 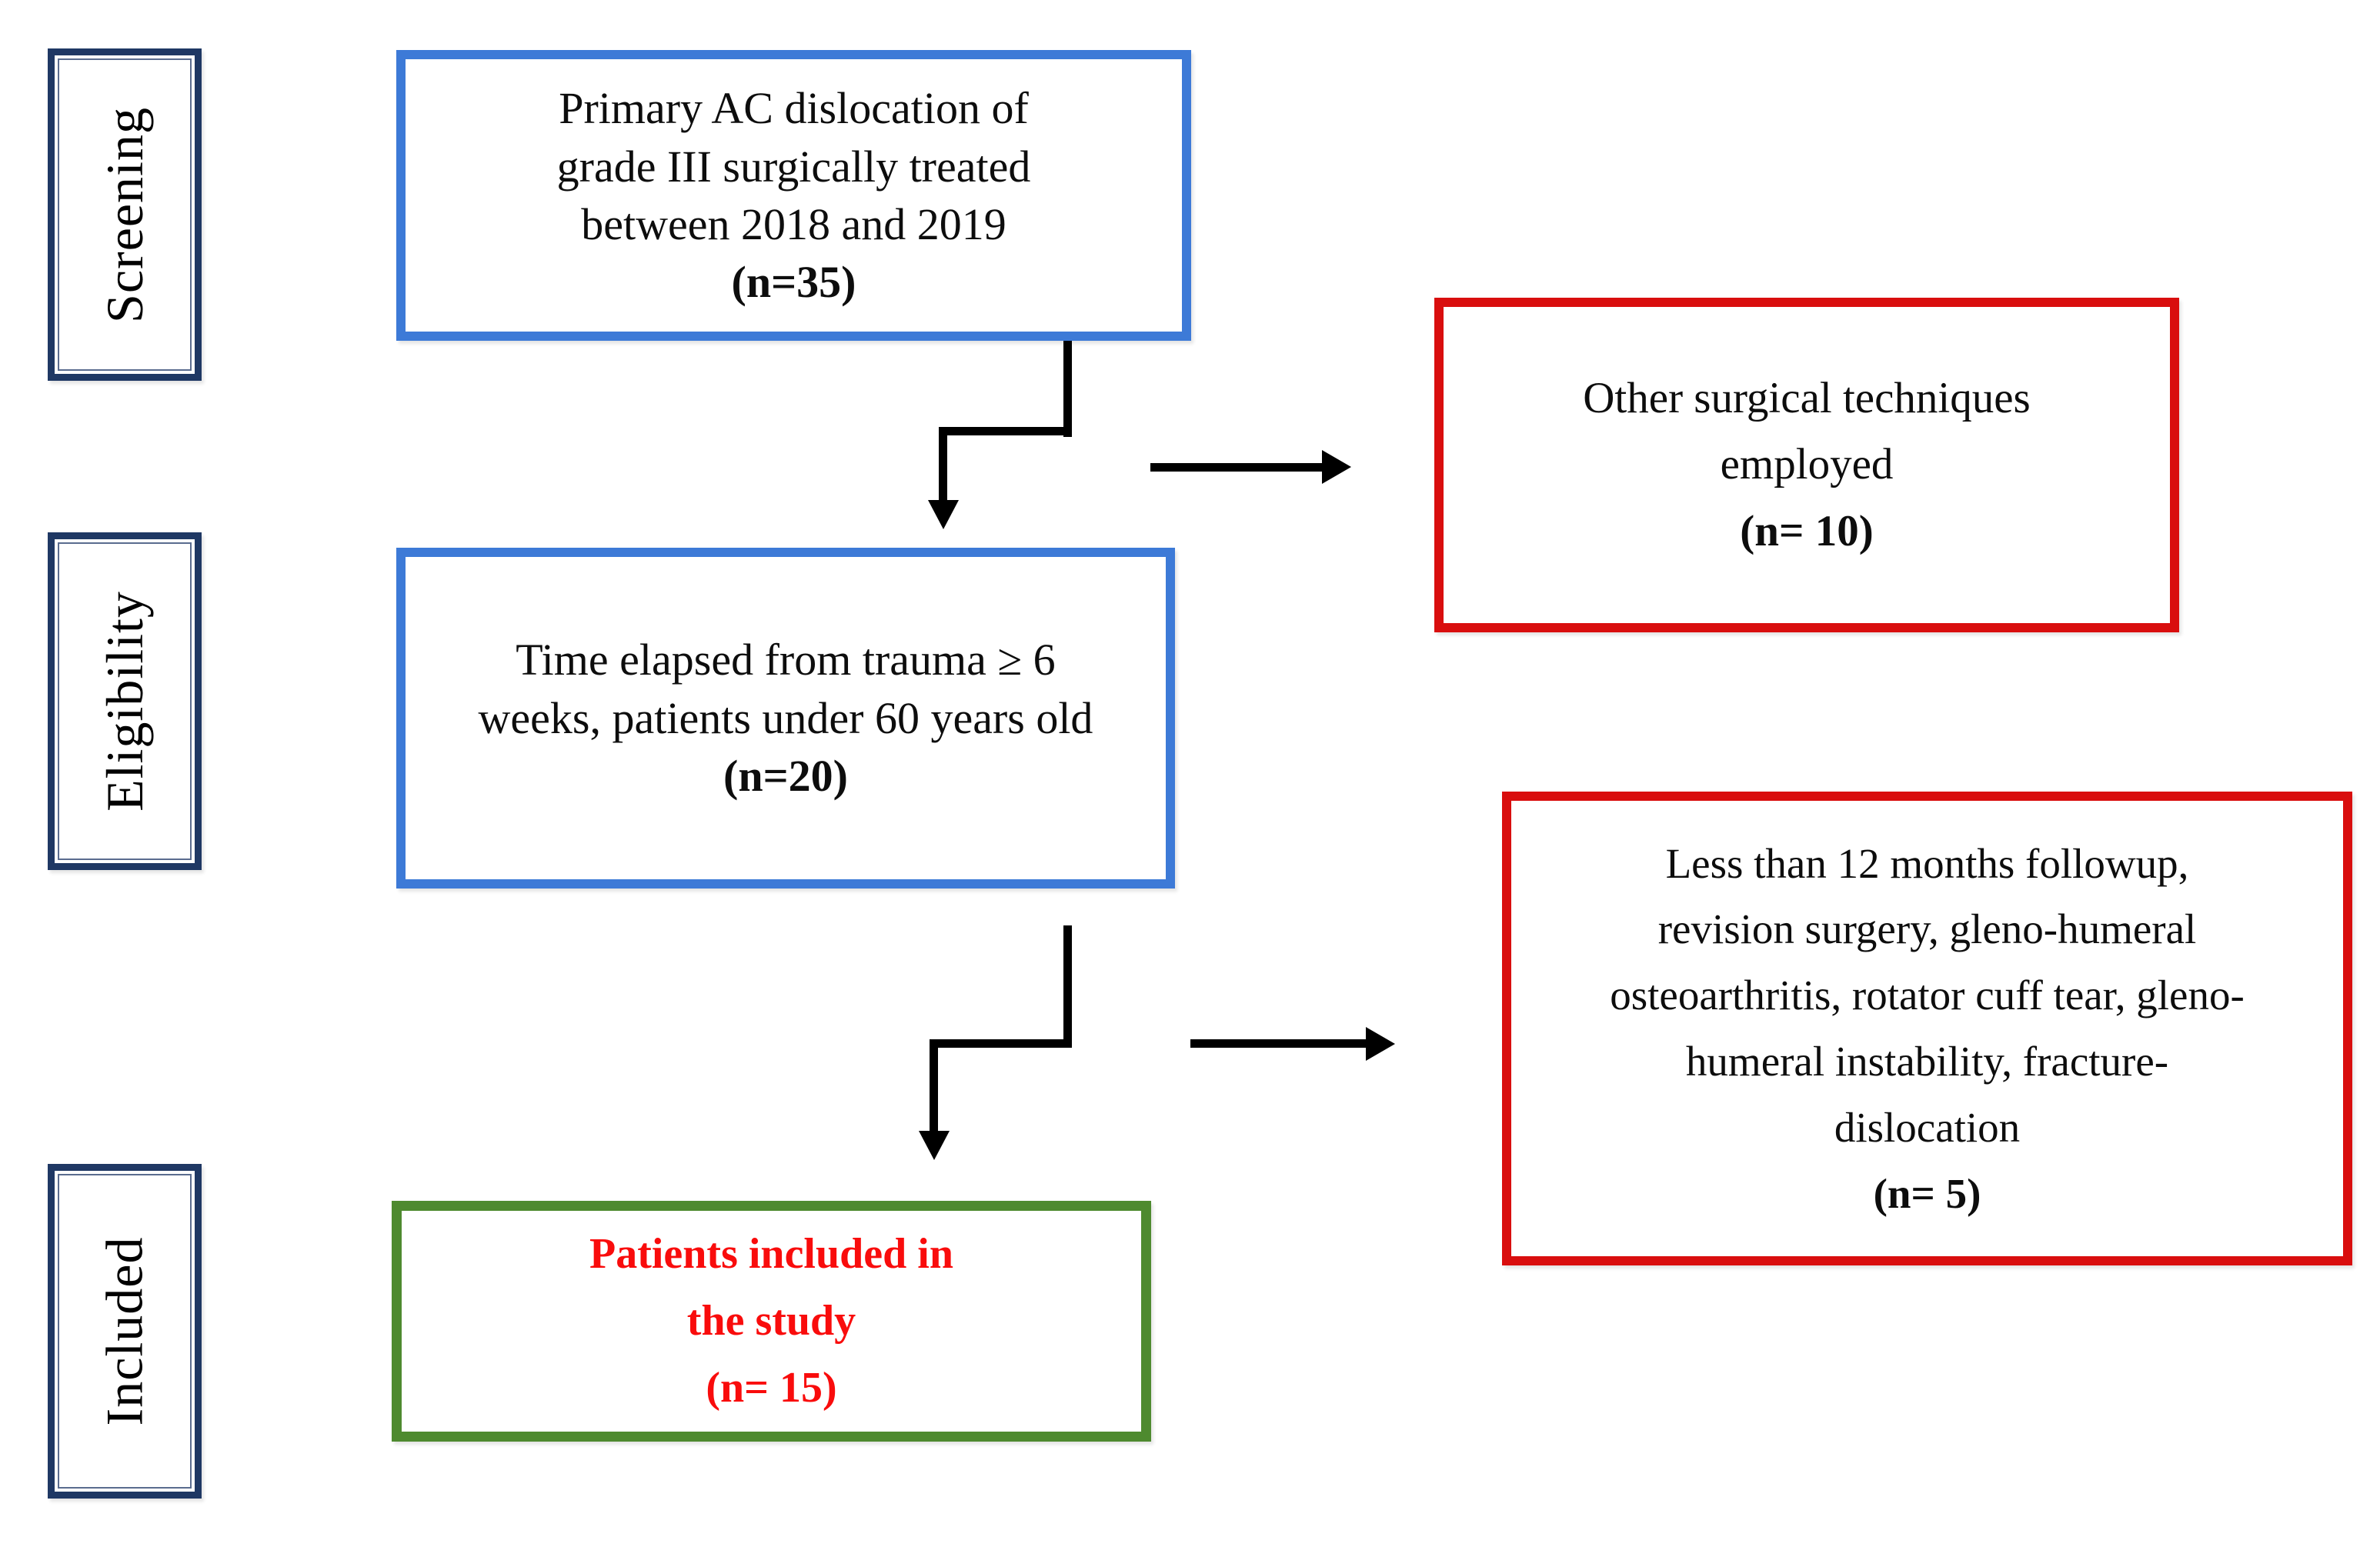 I want to click on eligibility-criteria-line: weeks, patients under 60 years old, so click(x=785, y=717).